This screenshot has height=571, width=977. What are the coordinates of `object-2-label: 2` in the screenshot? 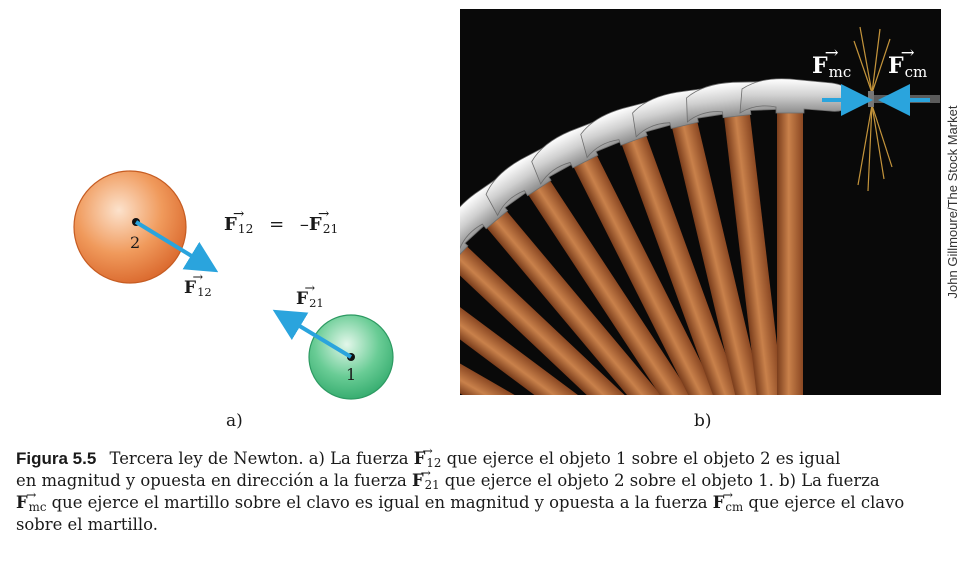 It's located at (135, 242).